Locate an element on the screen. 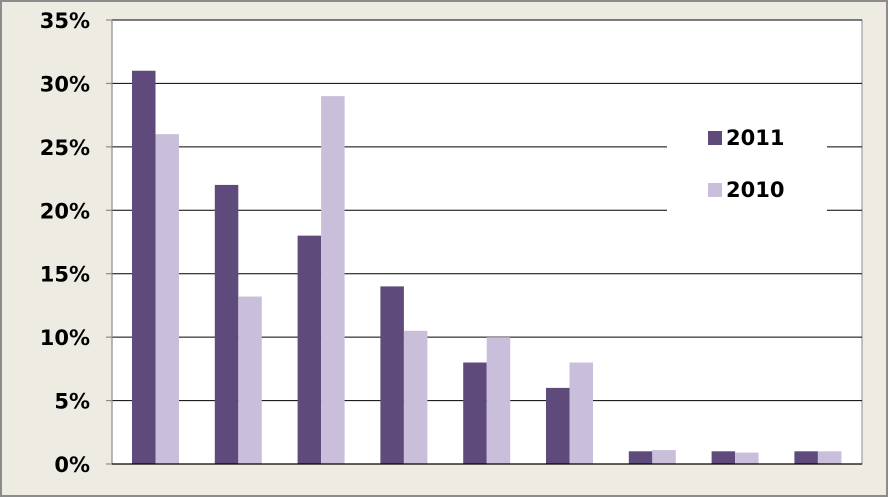  legend: 2011 2010 is located at coordinates (747, 167).